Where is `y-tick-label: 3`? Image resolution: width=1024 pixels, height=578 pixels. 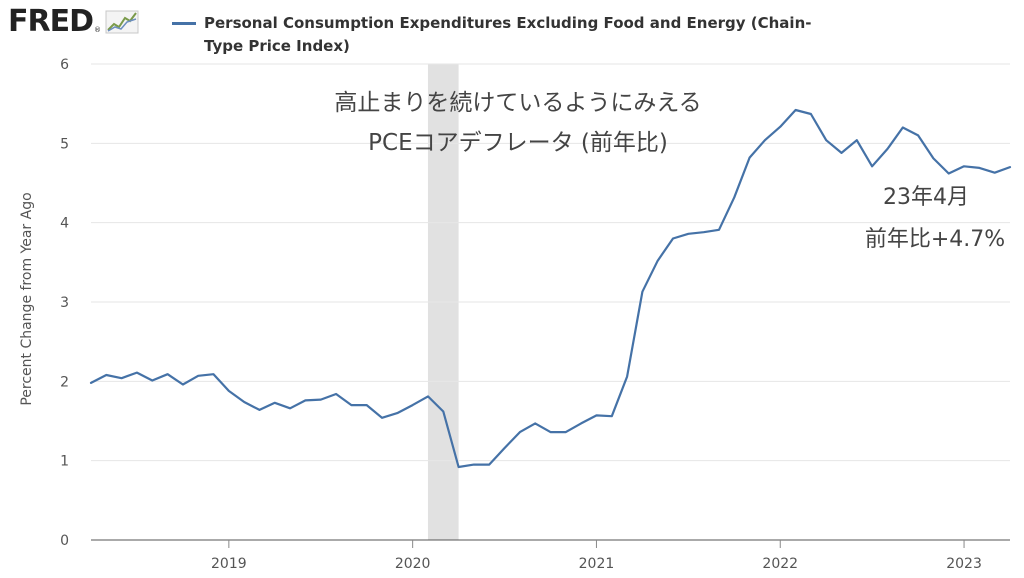
y-tick-label: 3 is located at coordinates (64, 303).